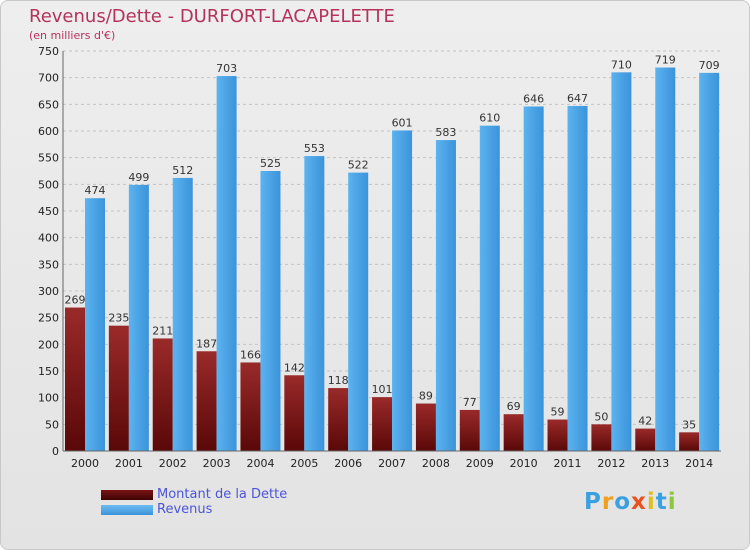 The height and width of the screenshot is (550, 750). What do you see at coordinates (480, 463) in the screenshot?
I see `x-tick-label: 2009` at bounding box center [480, 463].